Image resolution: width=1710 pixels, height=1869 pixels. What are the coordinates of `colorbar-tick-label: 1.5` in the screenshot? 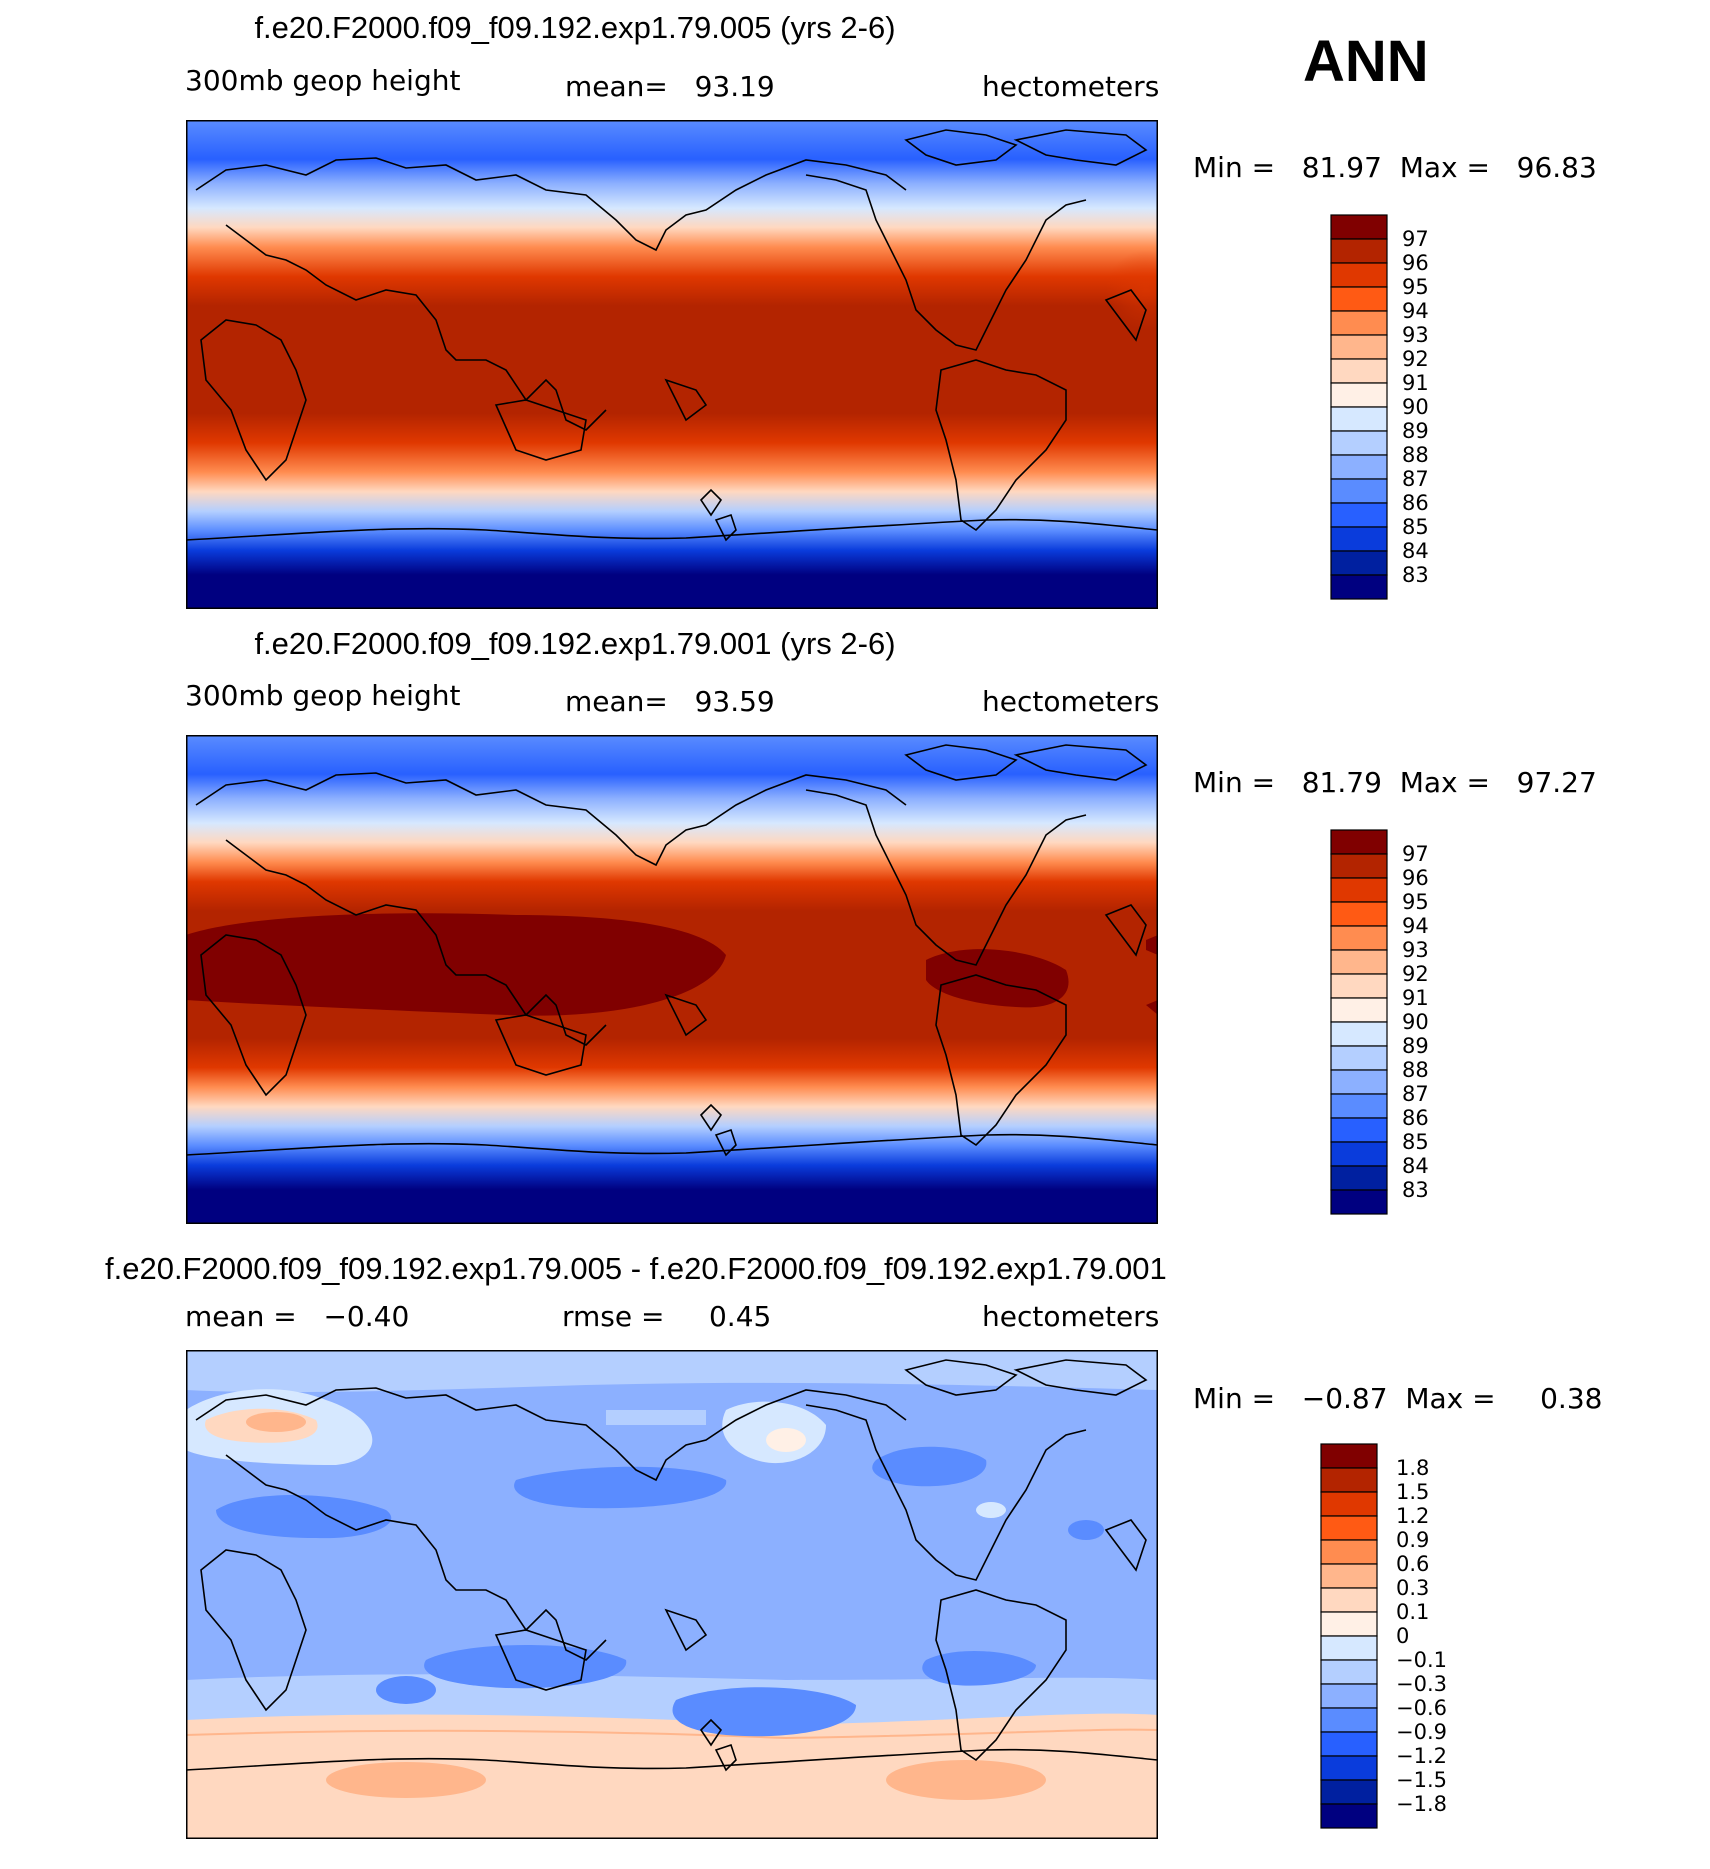 It's located at (1412, 1492).